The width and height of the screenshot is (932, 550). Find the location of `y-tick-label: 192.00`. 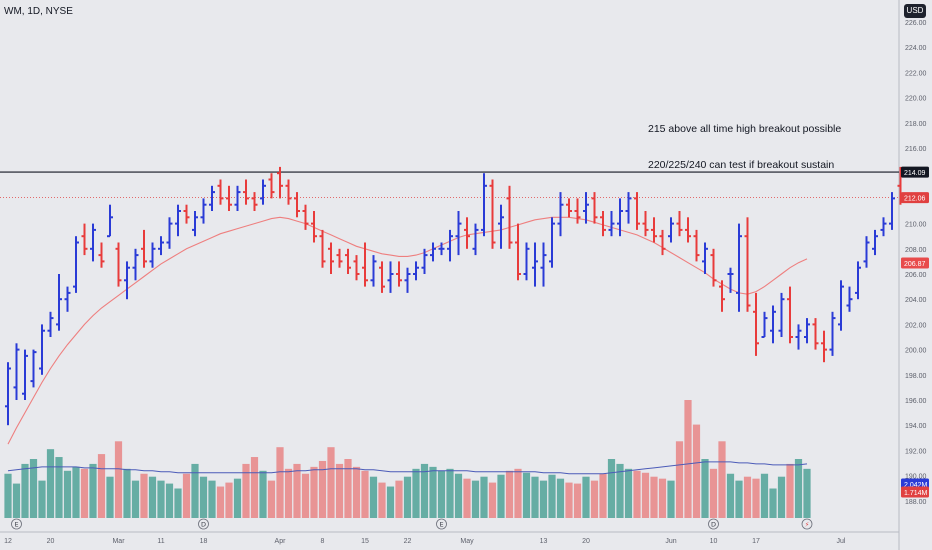

y-tick-label: 192.00 is located at coordinates (916, 451).